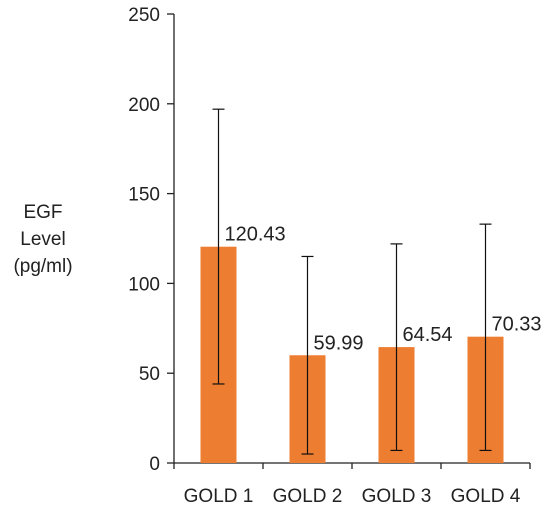  What do you see at coordinates (517, 325) in the screenshot?
I see `data-label: 70.33` at bounding box center [517, 325].